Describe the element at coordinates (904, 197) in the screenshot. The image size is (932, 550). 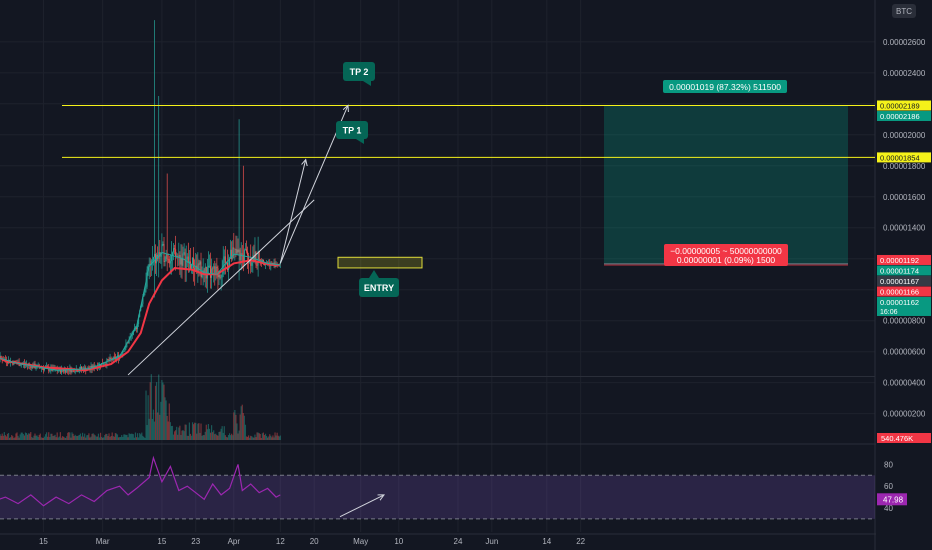
I see `price-tick-label: 0.00001600` at that location.